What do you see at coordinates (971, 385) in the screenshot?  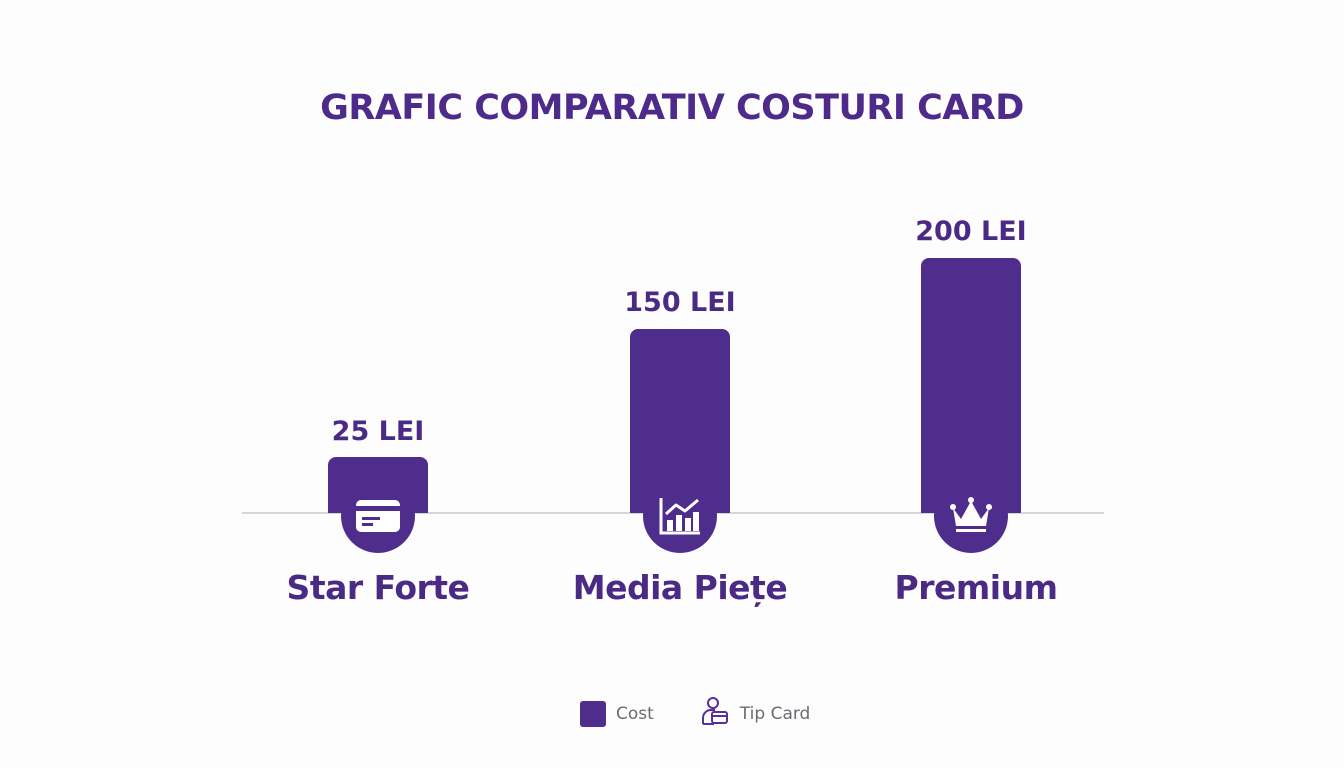 I see `bar-premium` at bounding box center [971, 385].